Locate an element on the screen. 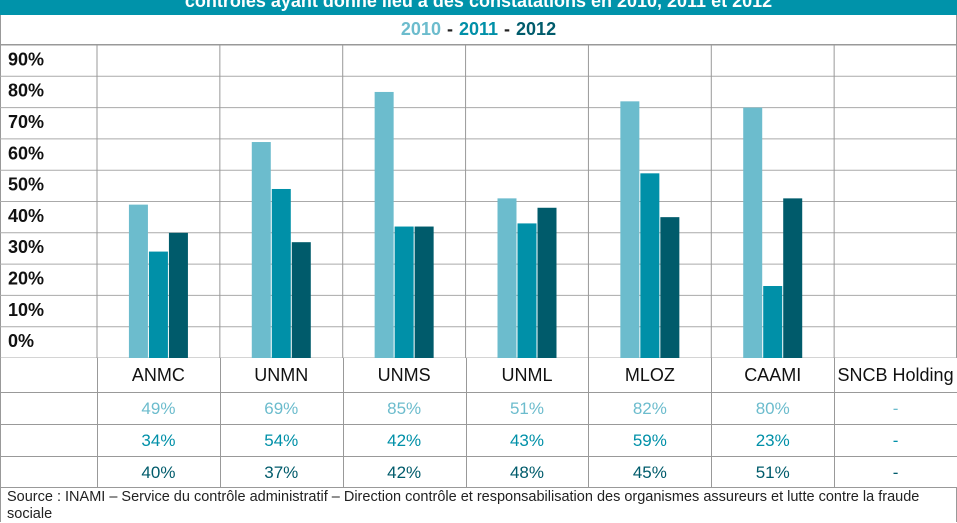 Image resolution: width=957 pixels, height=523 pixels. category-label: CAAMI is located at coordinates (773, 375).